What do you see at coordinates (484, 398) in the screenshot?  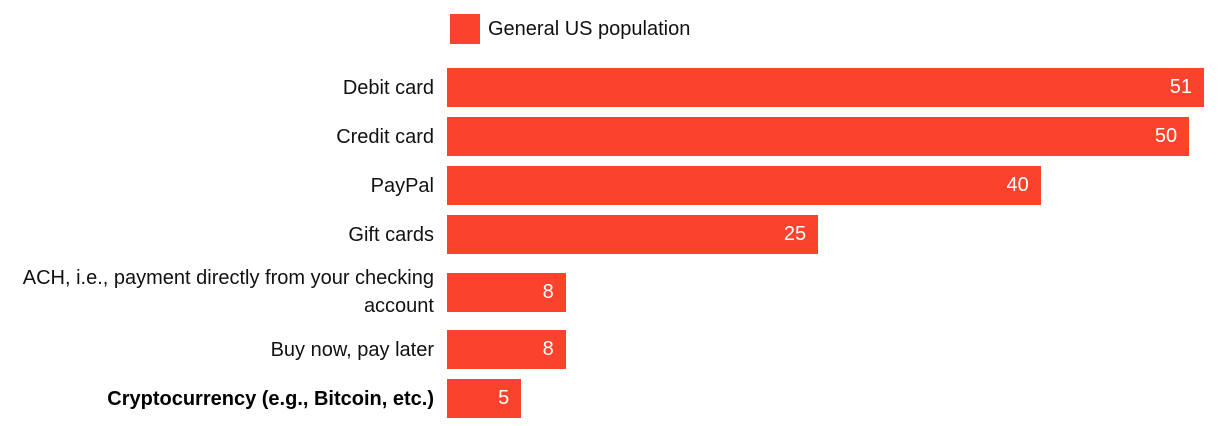 I see `bar: 5` at bounding box center [484, 398].